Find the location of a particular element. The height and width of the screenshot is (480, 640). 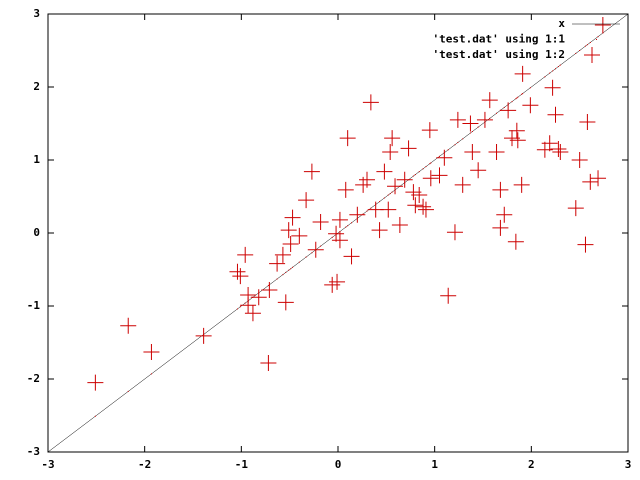

y-tick-label: 0 is located at coordinates (36, 232).